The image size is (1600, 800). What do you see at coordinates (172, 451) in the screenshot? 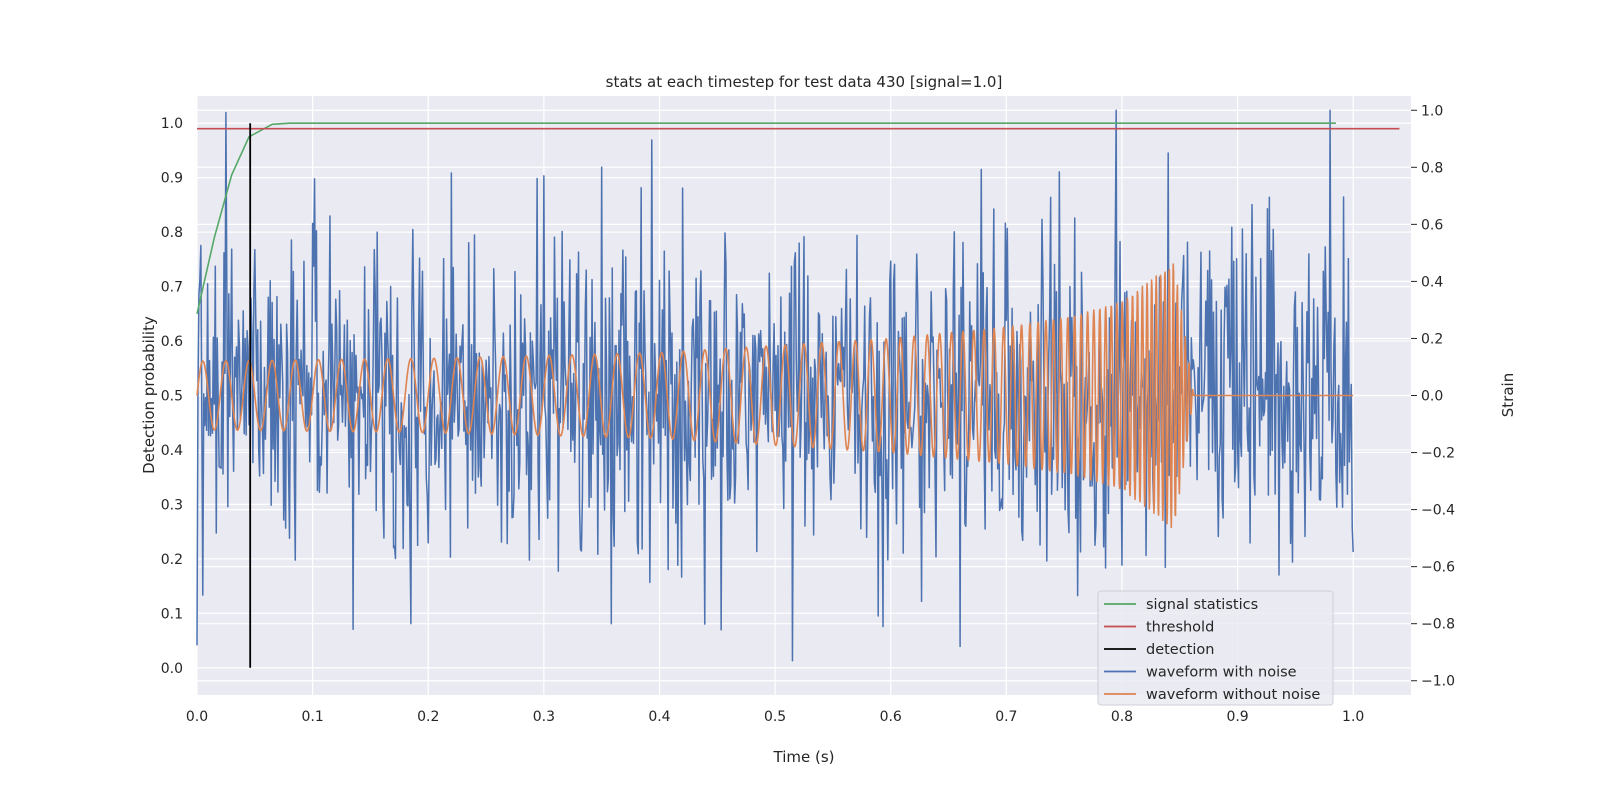
I see `y-left-tick-label: 0.4` at bounding box center [172, 451].